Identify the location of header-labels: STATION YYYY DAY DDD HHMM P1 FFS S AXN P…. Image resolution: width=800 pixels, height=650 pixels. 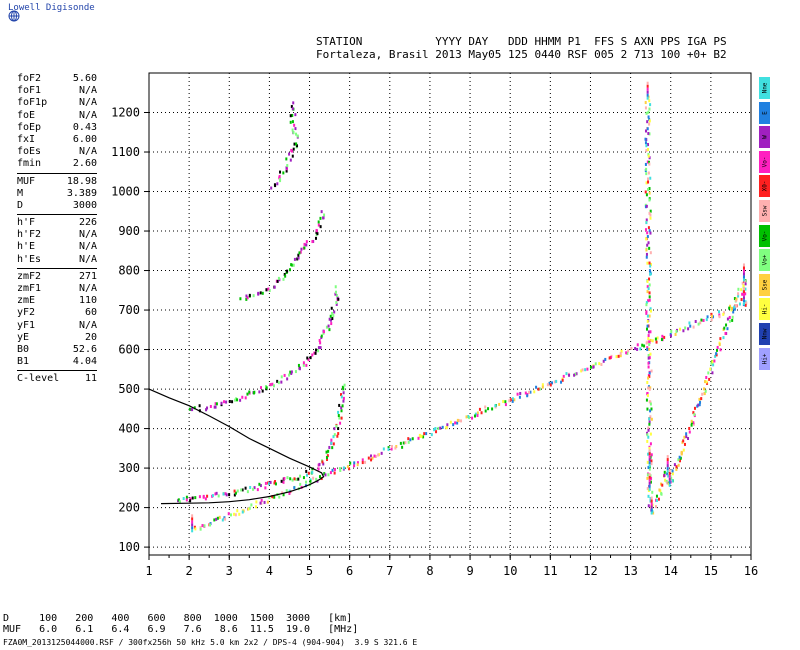
(521, 41).